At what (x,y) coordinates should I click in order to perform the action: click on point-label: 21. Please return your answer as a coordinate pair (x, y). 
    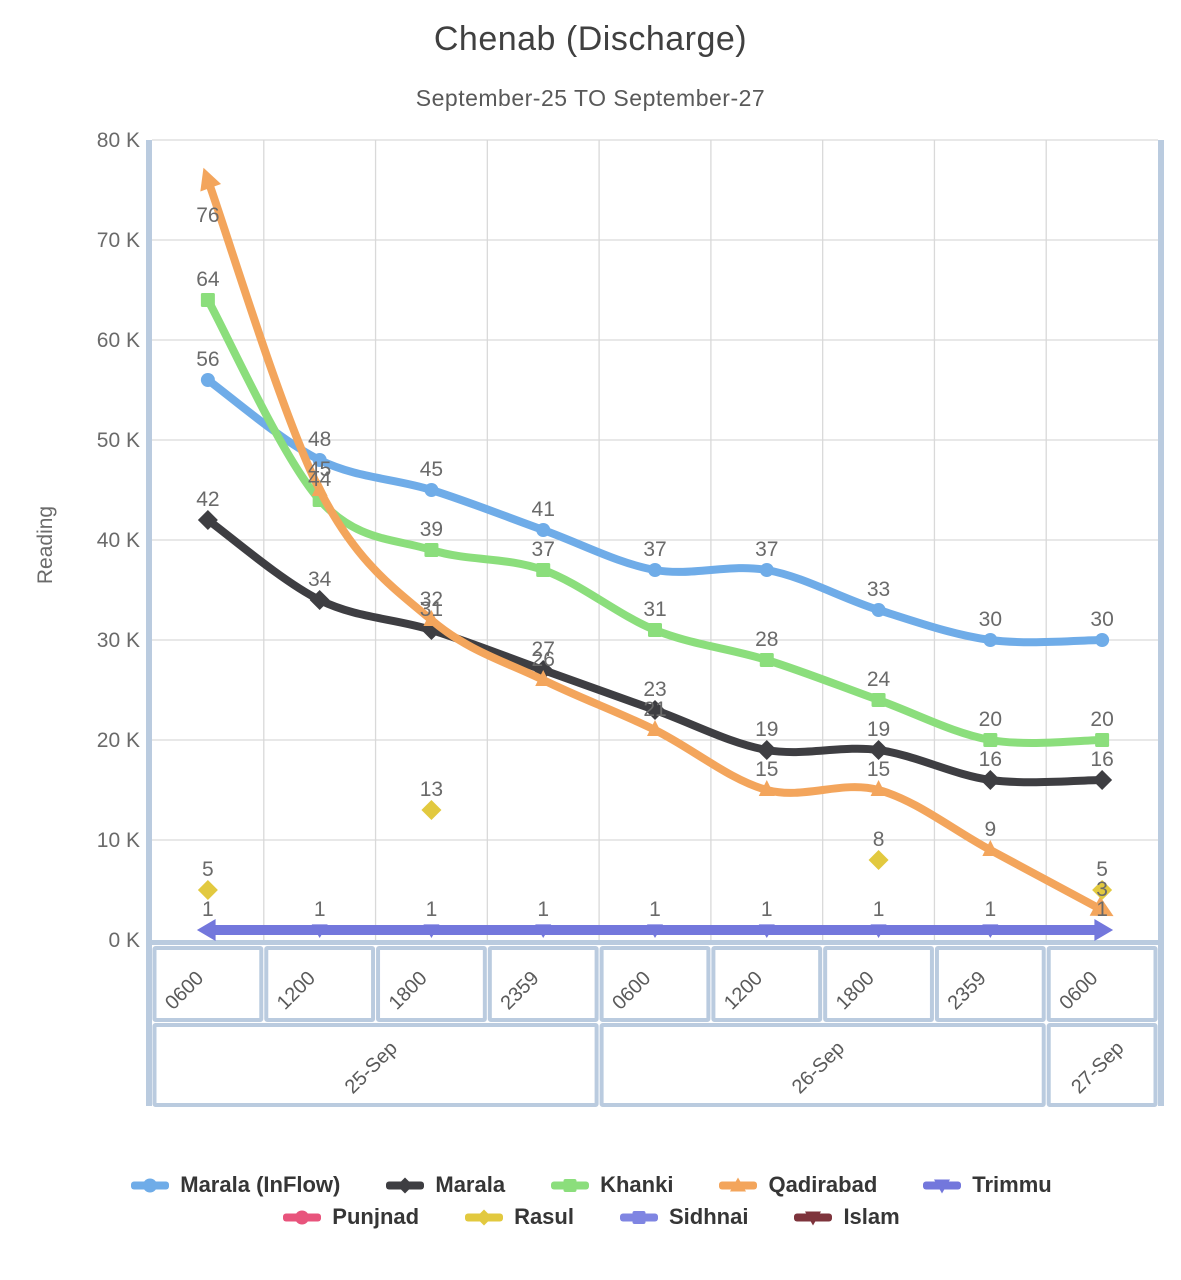
    Looking at the image, I should click on (654, 709).